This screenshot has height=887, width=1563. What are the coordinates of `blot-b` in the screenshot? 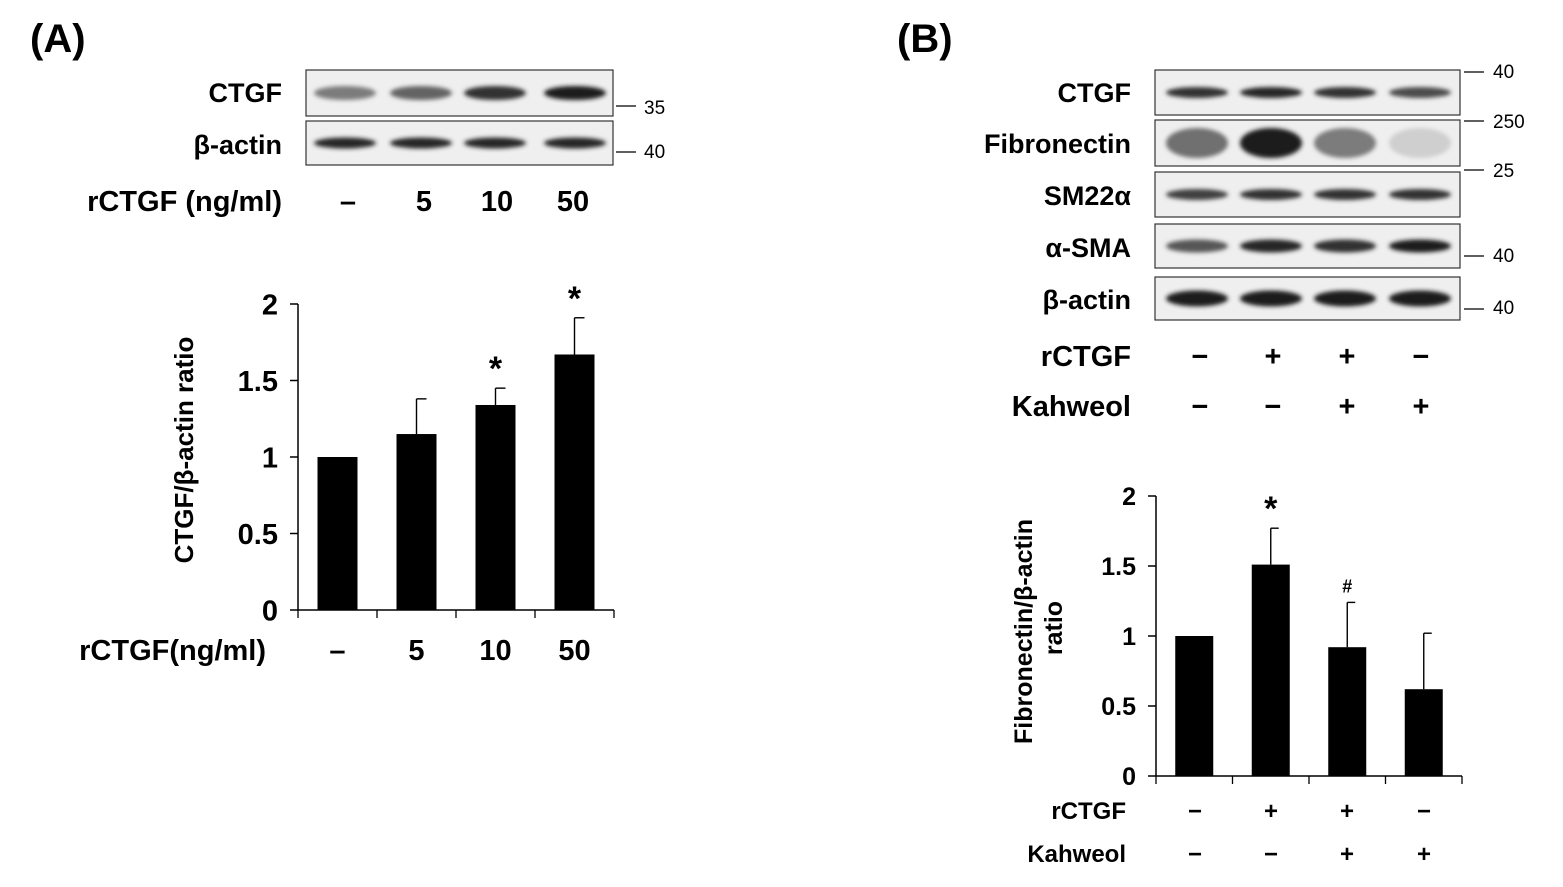 It's located at (1319, 195).